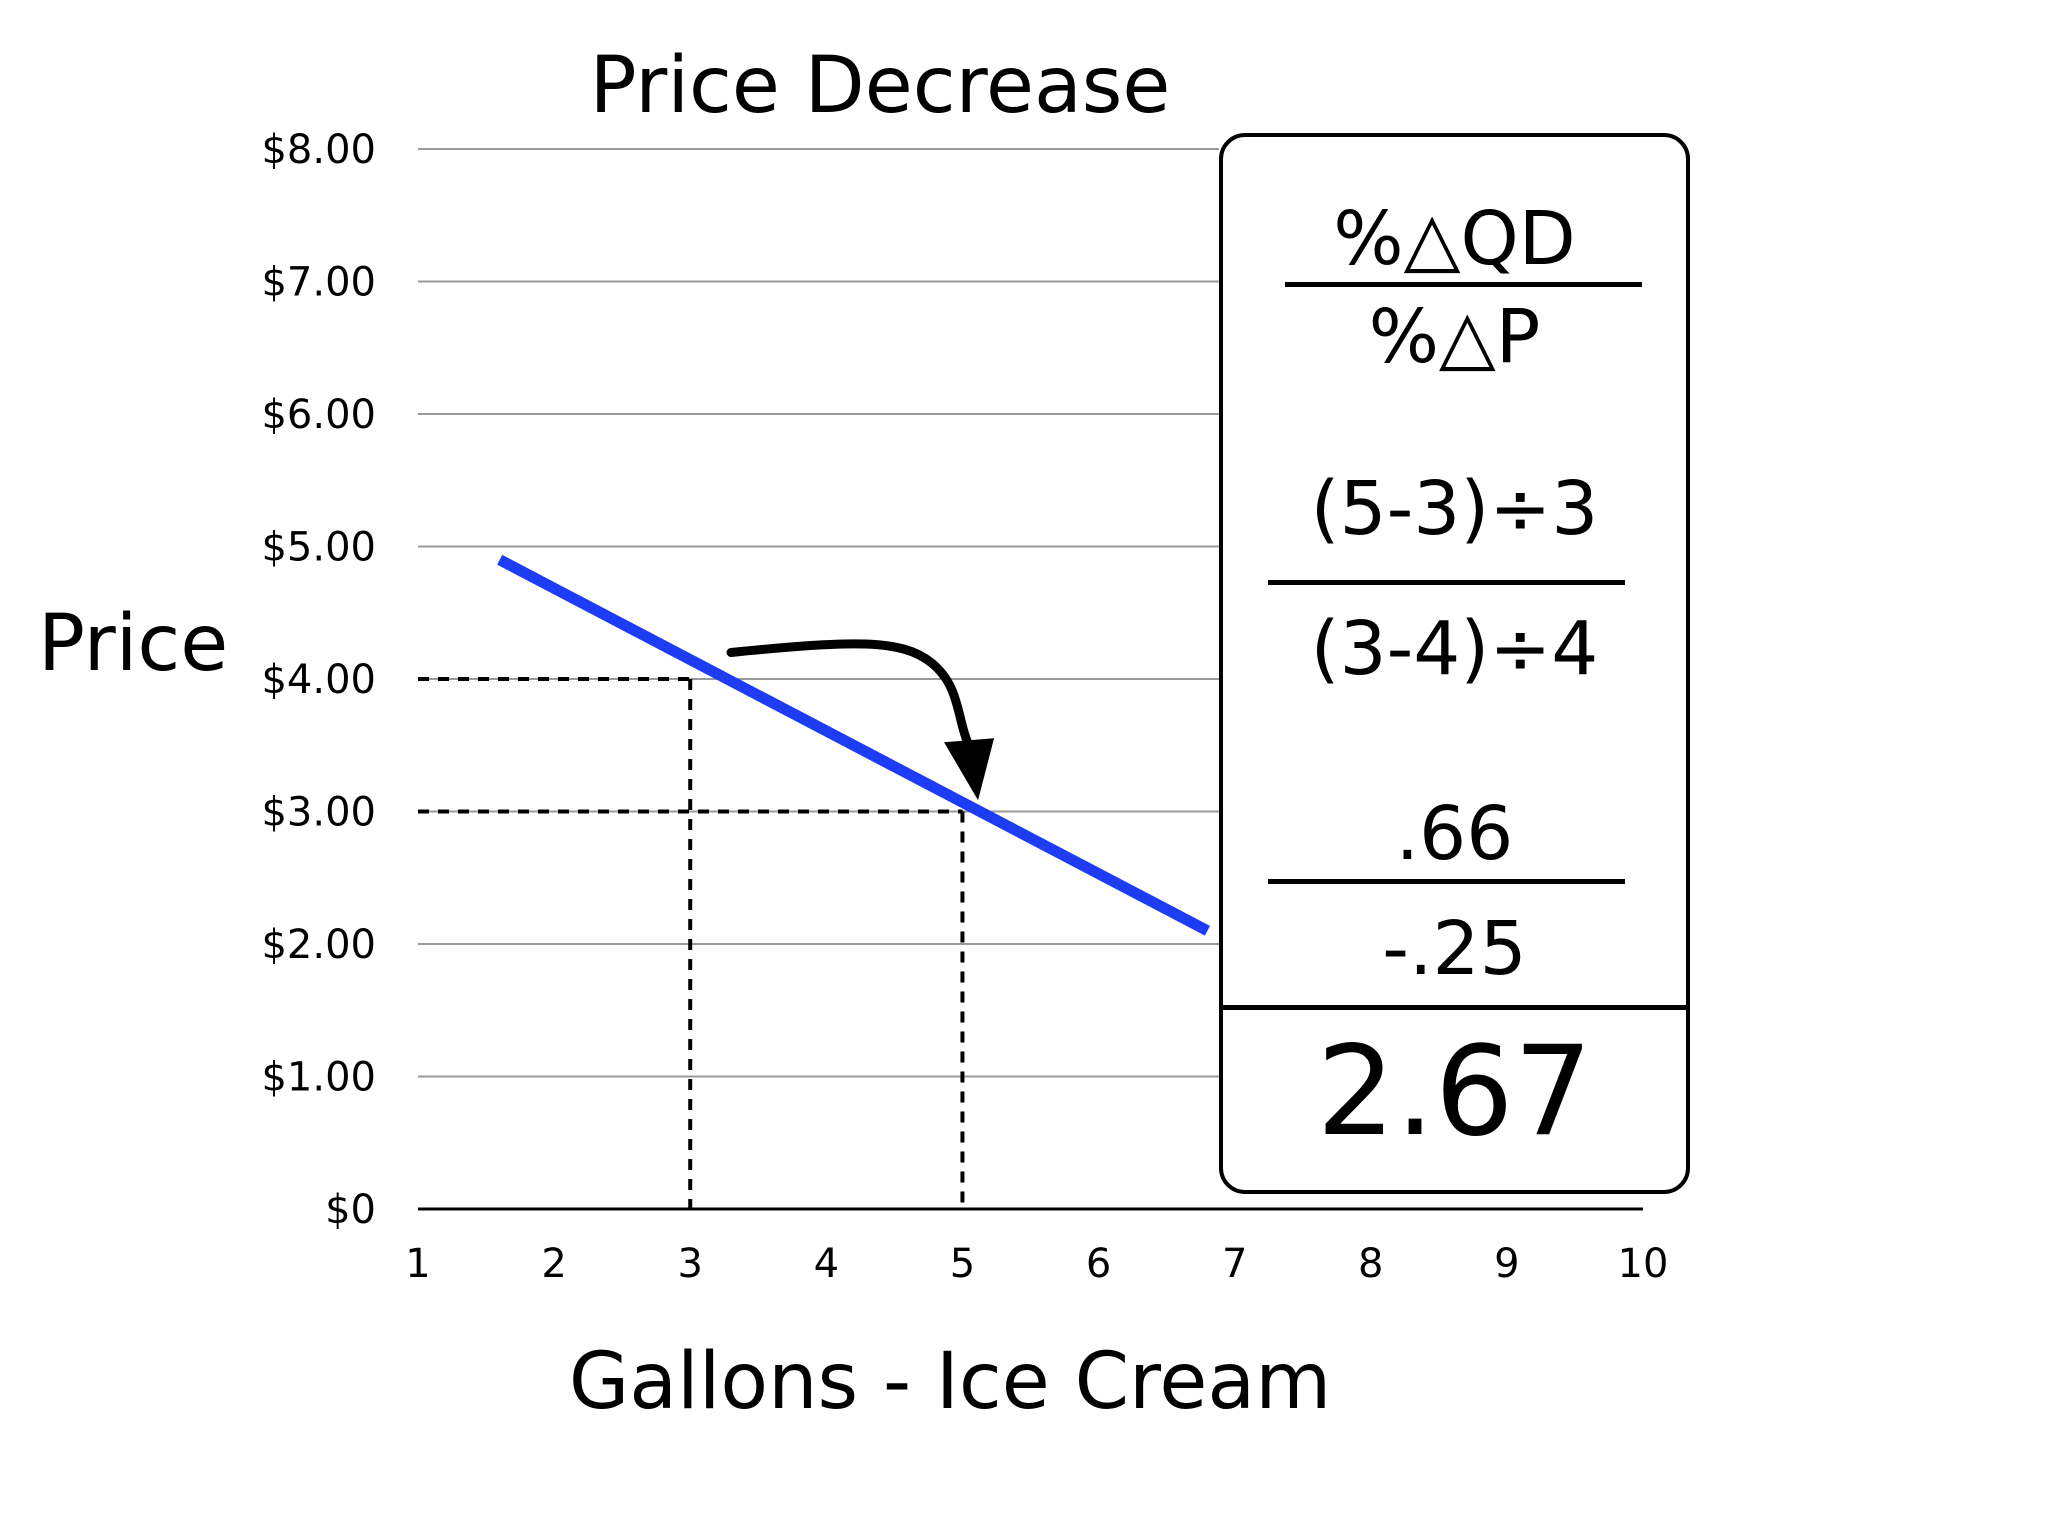 Image resolution: width=2048 pixels, height=1536 pixels. Describe the element at coordinates (1643, 1264) in the screenshot. I see `x-tick-label: 10` at that location.